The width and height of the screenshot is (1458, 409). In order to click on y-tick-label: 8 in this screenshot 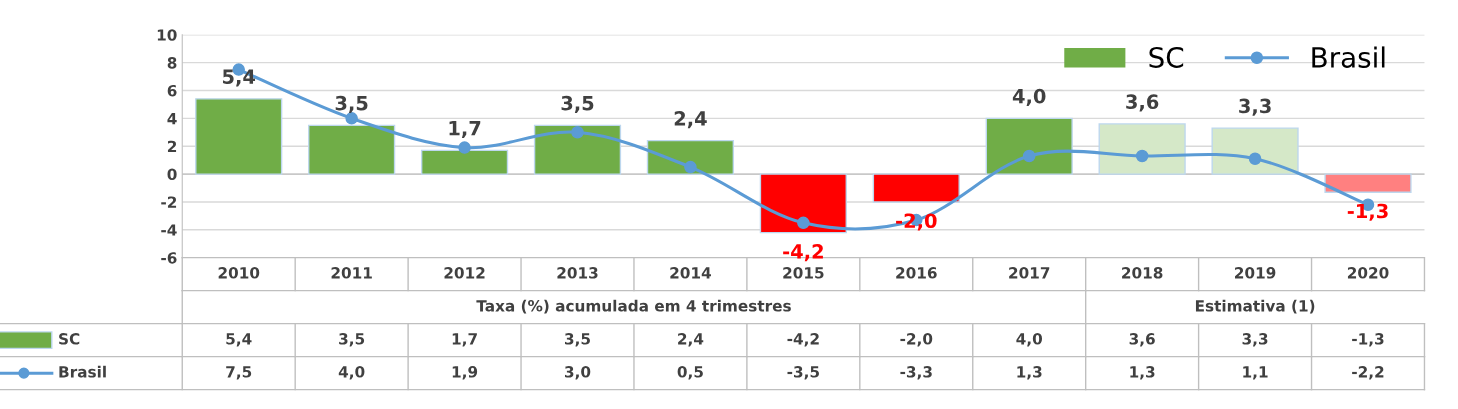, I will do `click(172, 63)`.